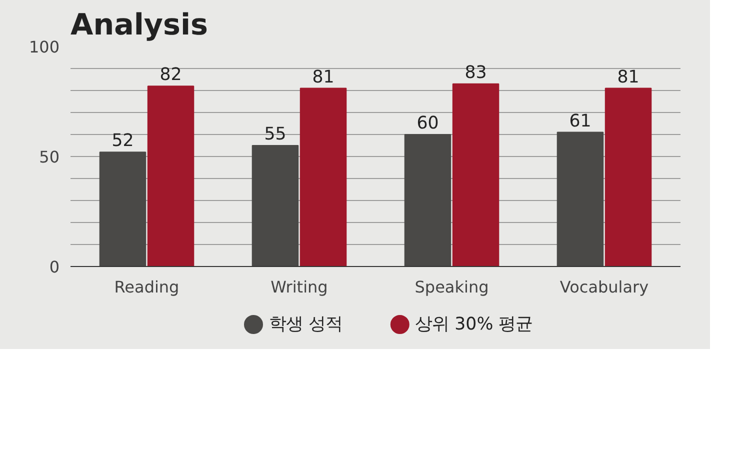  What do you see at coordinates (299, 287) in the screenshot?
I see `x-tick-label: Writing` at bounding box center [299, 287].